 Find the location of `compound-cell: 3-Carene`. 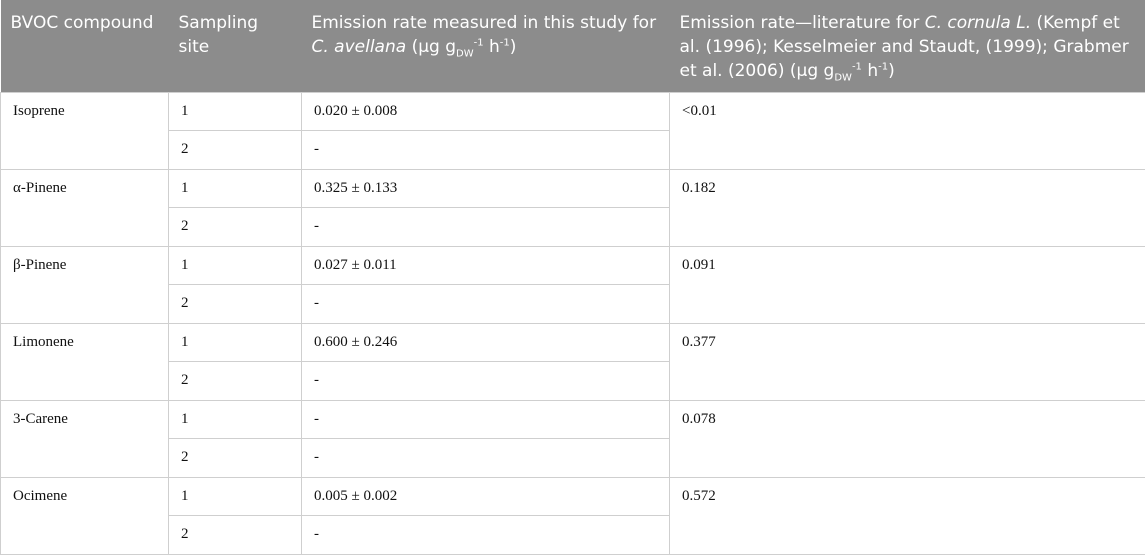

compound-cell: 3-Carene is located at coordinates (84, 438).